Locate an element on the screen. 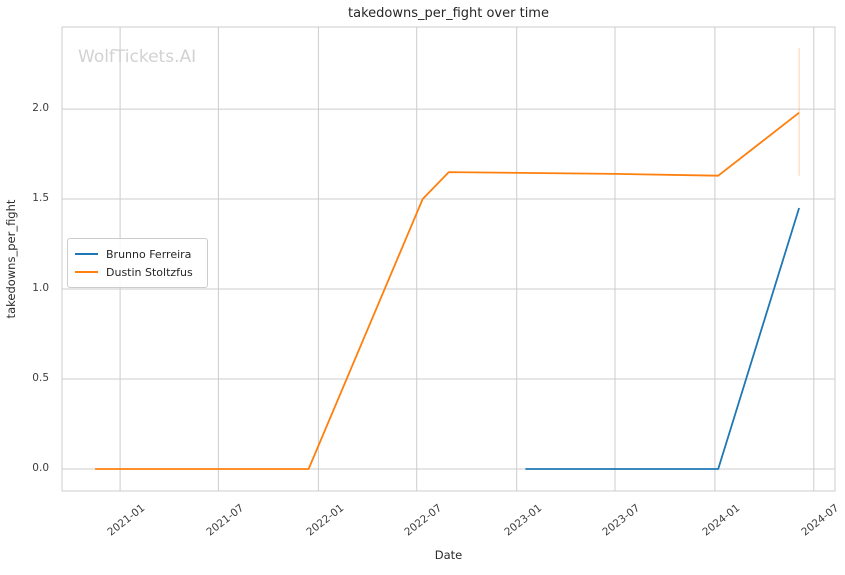  watermark: WolfTickets.AI is located at coordinates (137, 57).